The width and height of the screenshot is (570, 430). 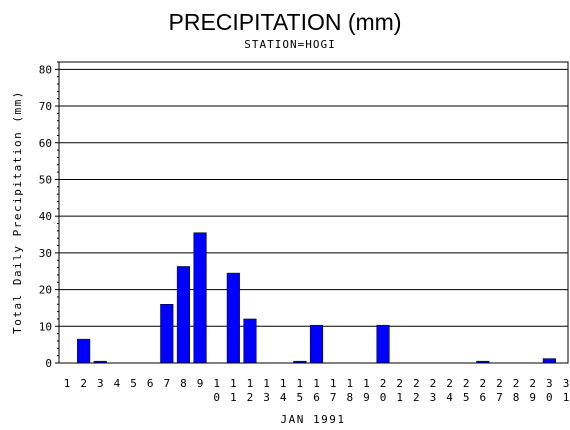 What do you see at coordinates (200, 383) in the screenshot?
I see `x-tick-label: 9` at bounding box center [200, 383].